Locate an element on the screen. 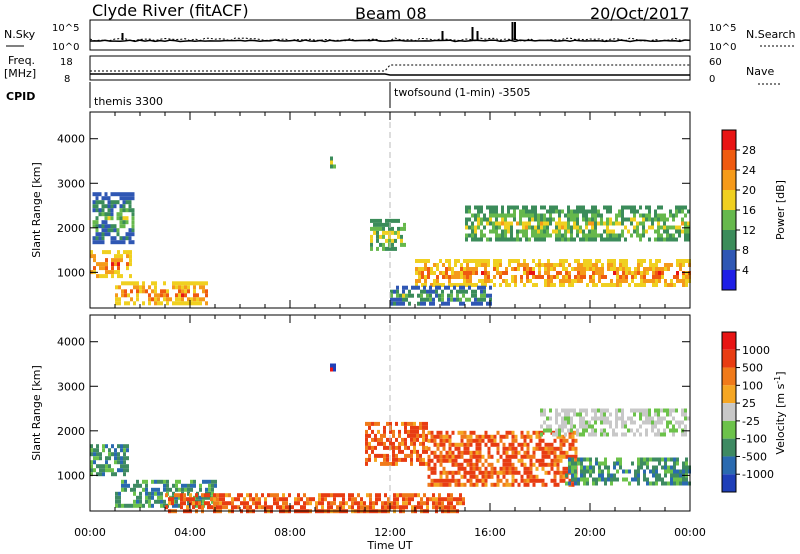 This screenshot has height=554, width=800. date-title: 20/Oct/2017 is located at coordinates (640, 13).